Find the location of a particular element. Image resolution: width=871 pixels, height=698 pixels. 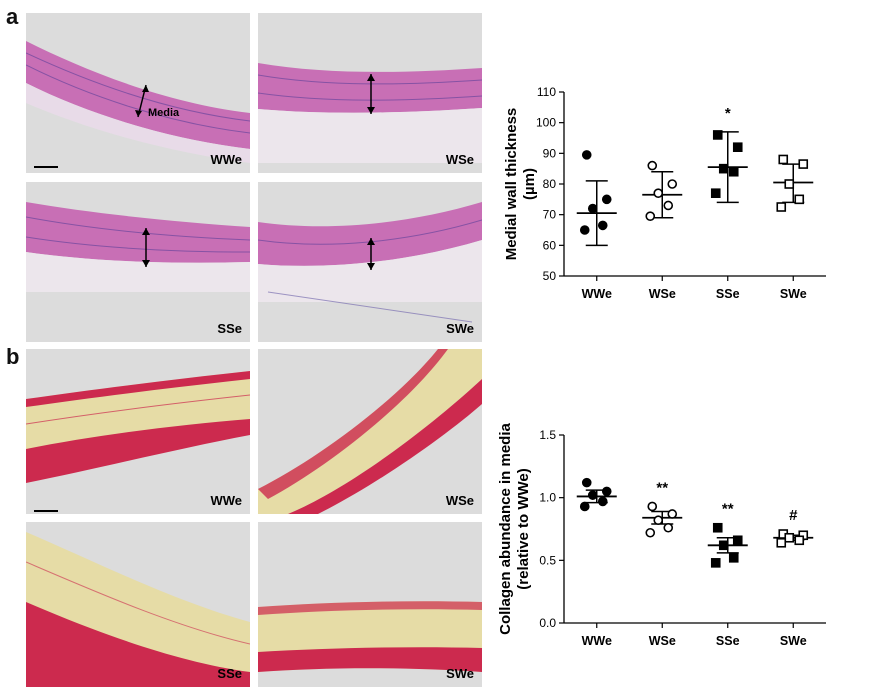

y-tick-label: 110 is located at coordinates (546, 92).